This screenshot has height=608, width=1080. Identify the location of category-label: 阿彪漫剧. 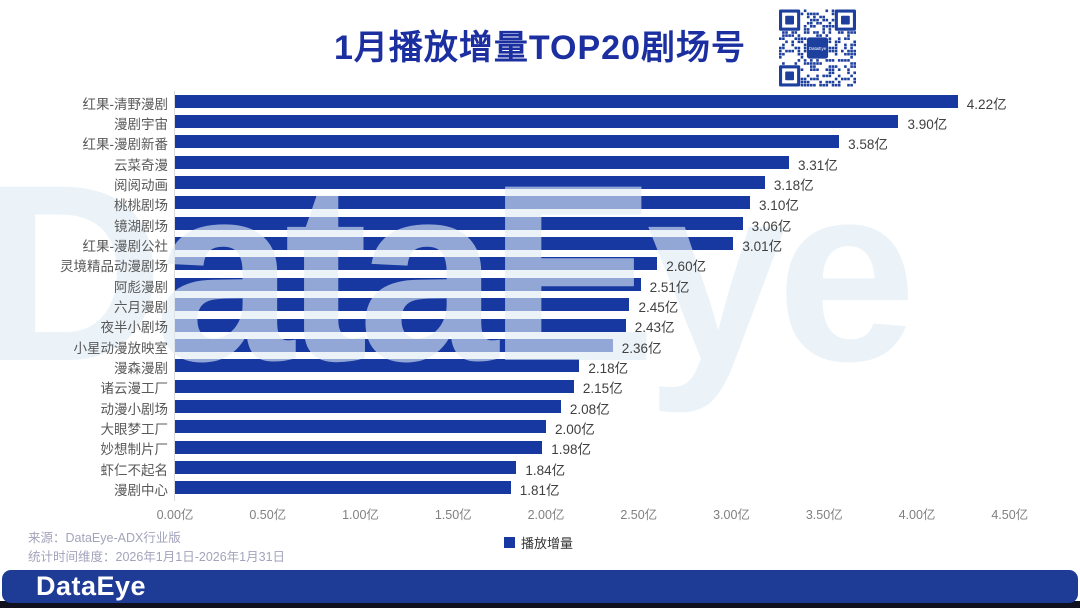
(141, 287).